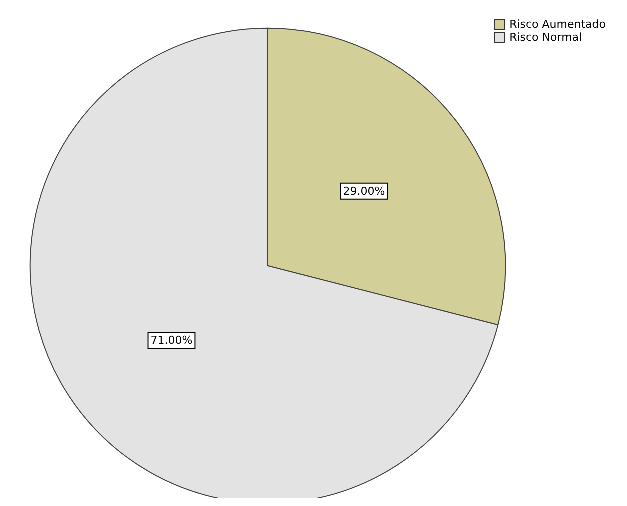 The width and height of the screenshot is (627, 506). Describe the element at coordinates (546, 37) in the screenshot. I see `legend-label: Risco Normal` at that location.